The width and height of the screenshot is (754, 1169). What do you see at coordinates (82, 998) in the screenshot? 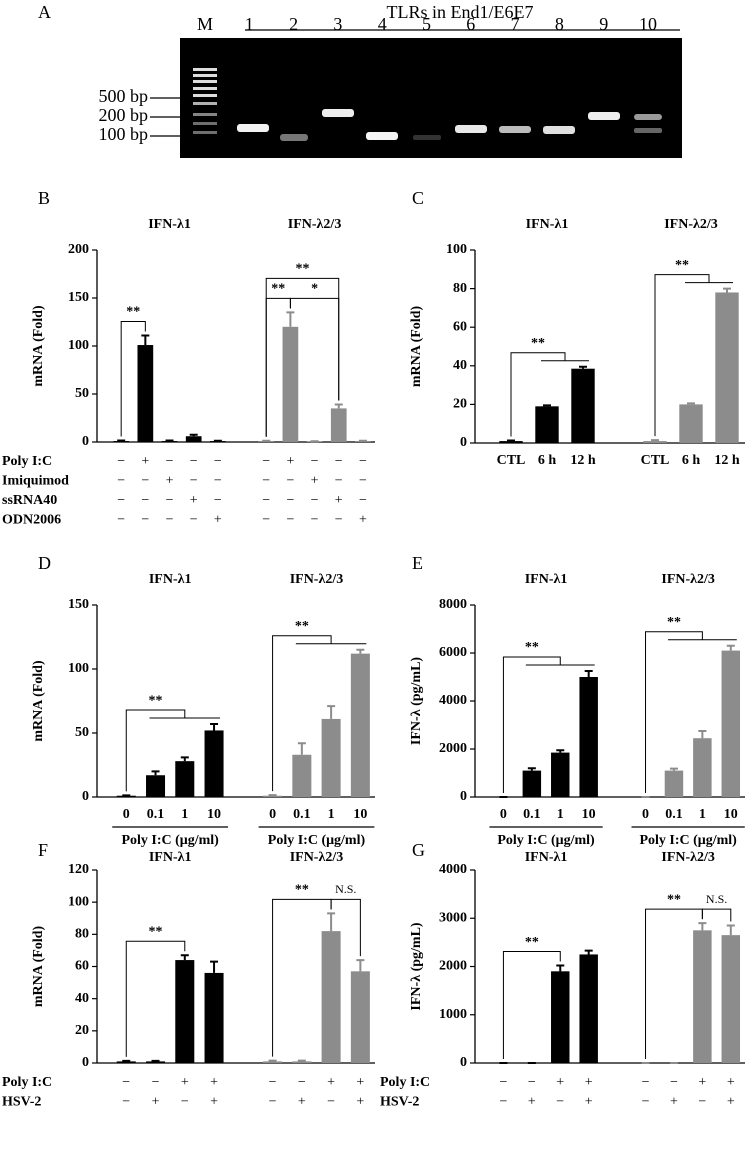
I see `y-tick-label: 40` at bounding box center [82, 998].